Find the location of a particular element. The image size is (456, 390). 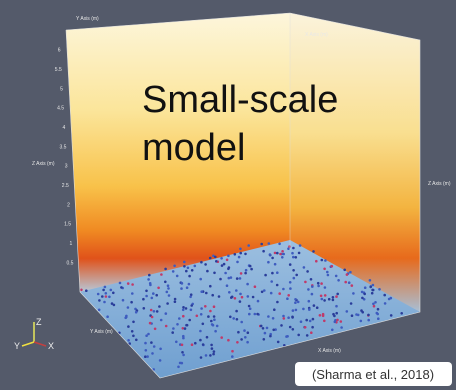

title-line: Small-scale is located at coordinates (240, 100).